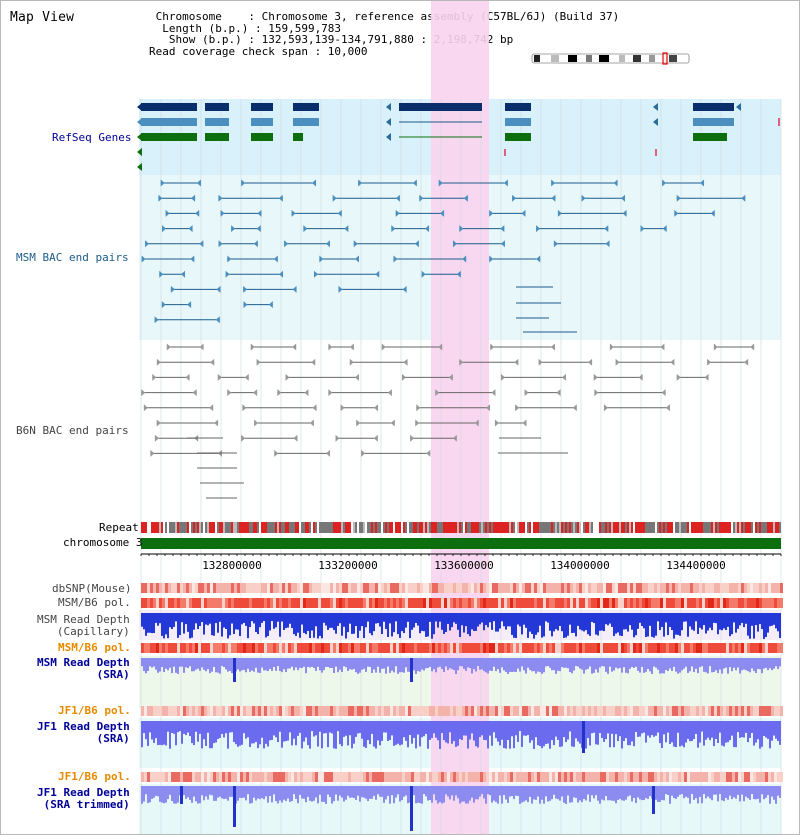 The width and height of the screenshot is (800, 835). Describe the element at coordinates (458, 137) in the screenshot. I see `refseq-genes-track` at that location.